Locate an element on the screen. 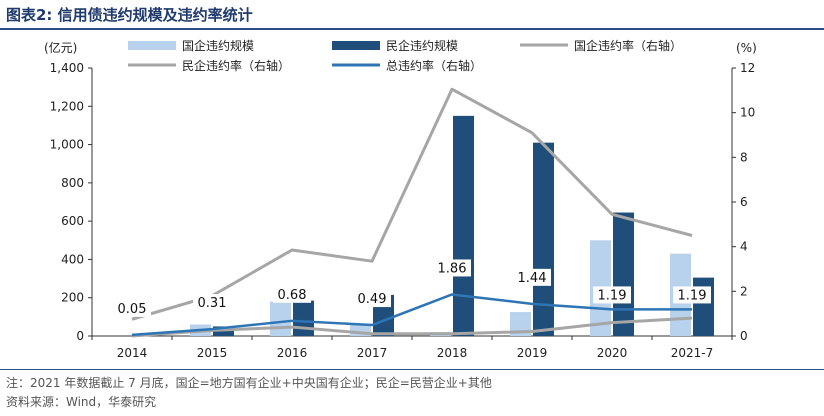  x-tick-label: 2020 is located at coordinates (612, 353).